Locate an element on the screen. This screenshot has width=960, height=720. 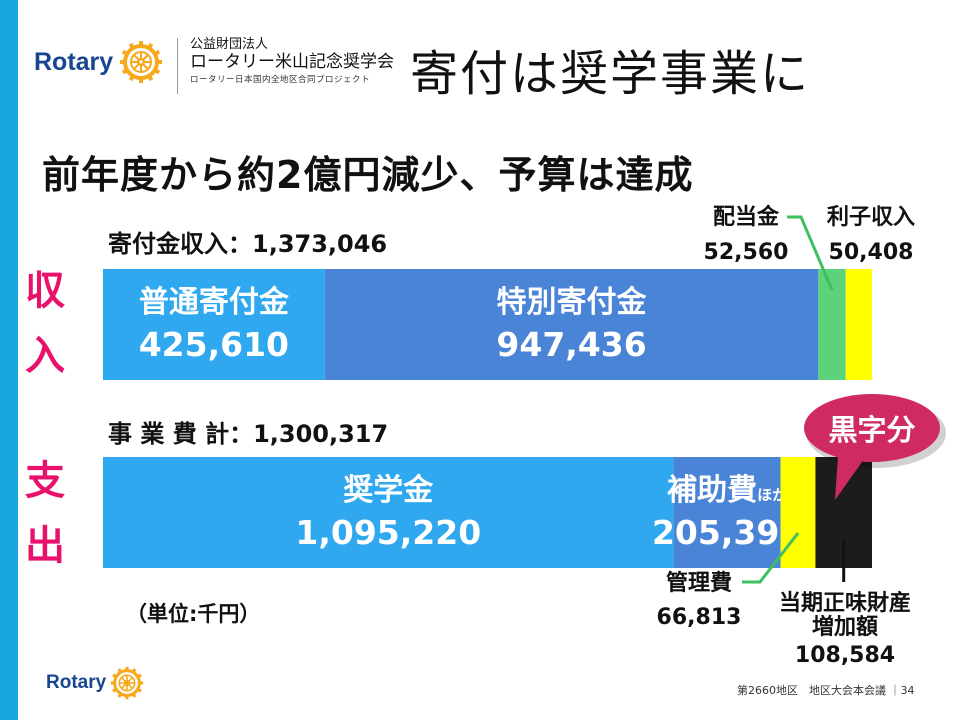
rotary-logo: Rotary is located at coordinates (98, 62).